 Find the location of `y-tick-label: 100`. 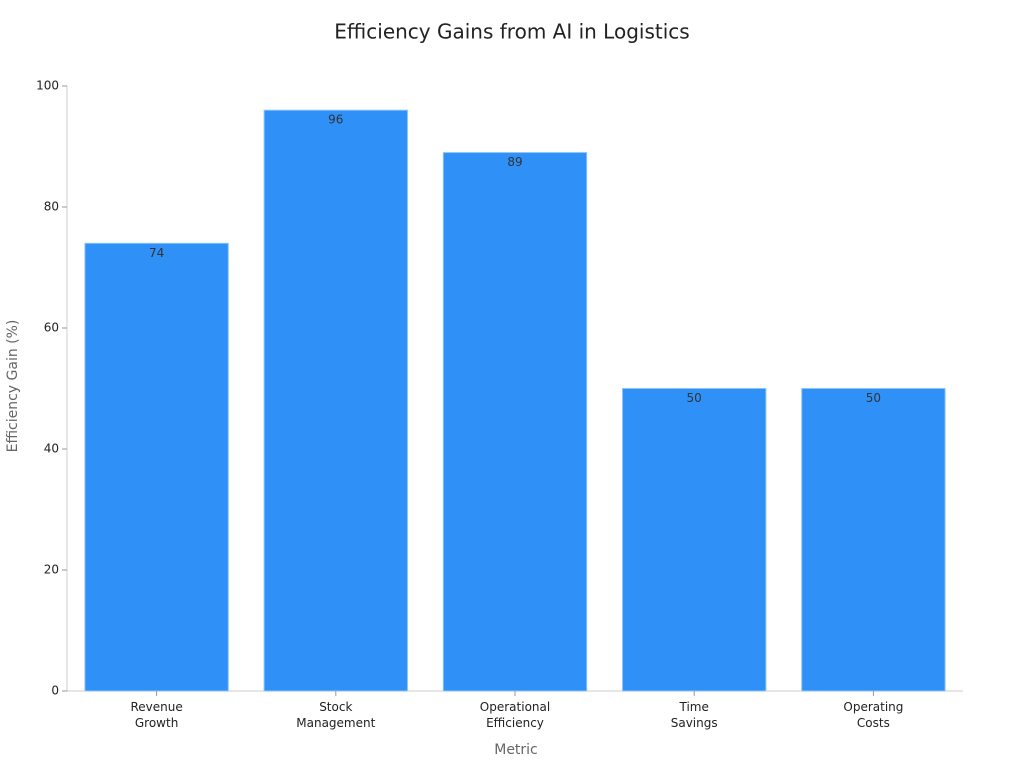

y-tick-label: 100 is located at coordinates (47, 86).